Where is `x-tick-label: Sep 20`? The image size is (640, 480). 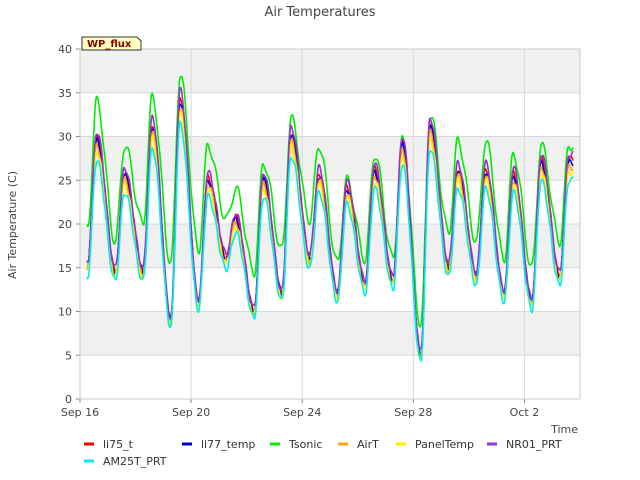
x-tick-label: Sep 20 is located at coordinates (191, 412).